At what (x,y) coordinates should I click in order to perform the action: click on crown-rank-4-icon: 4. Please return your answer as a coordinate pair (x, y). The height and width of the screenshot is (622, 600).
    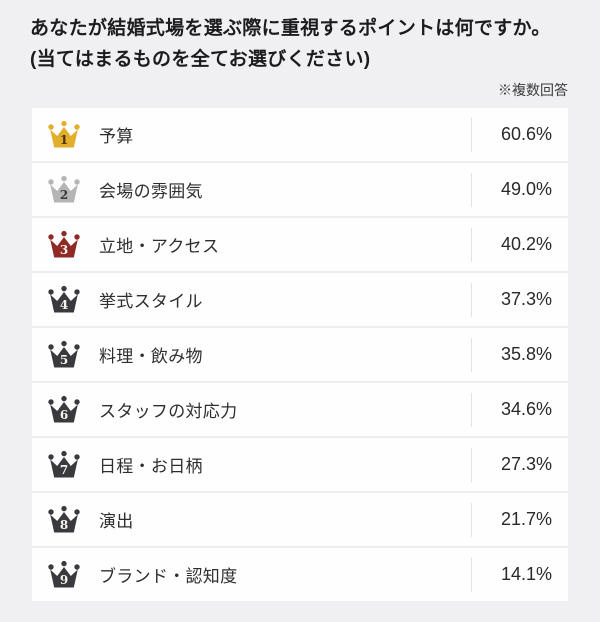
    Looking at the image, I should click on (64, 298).